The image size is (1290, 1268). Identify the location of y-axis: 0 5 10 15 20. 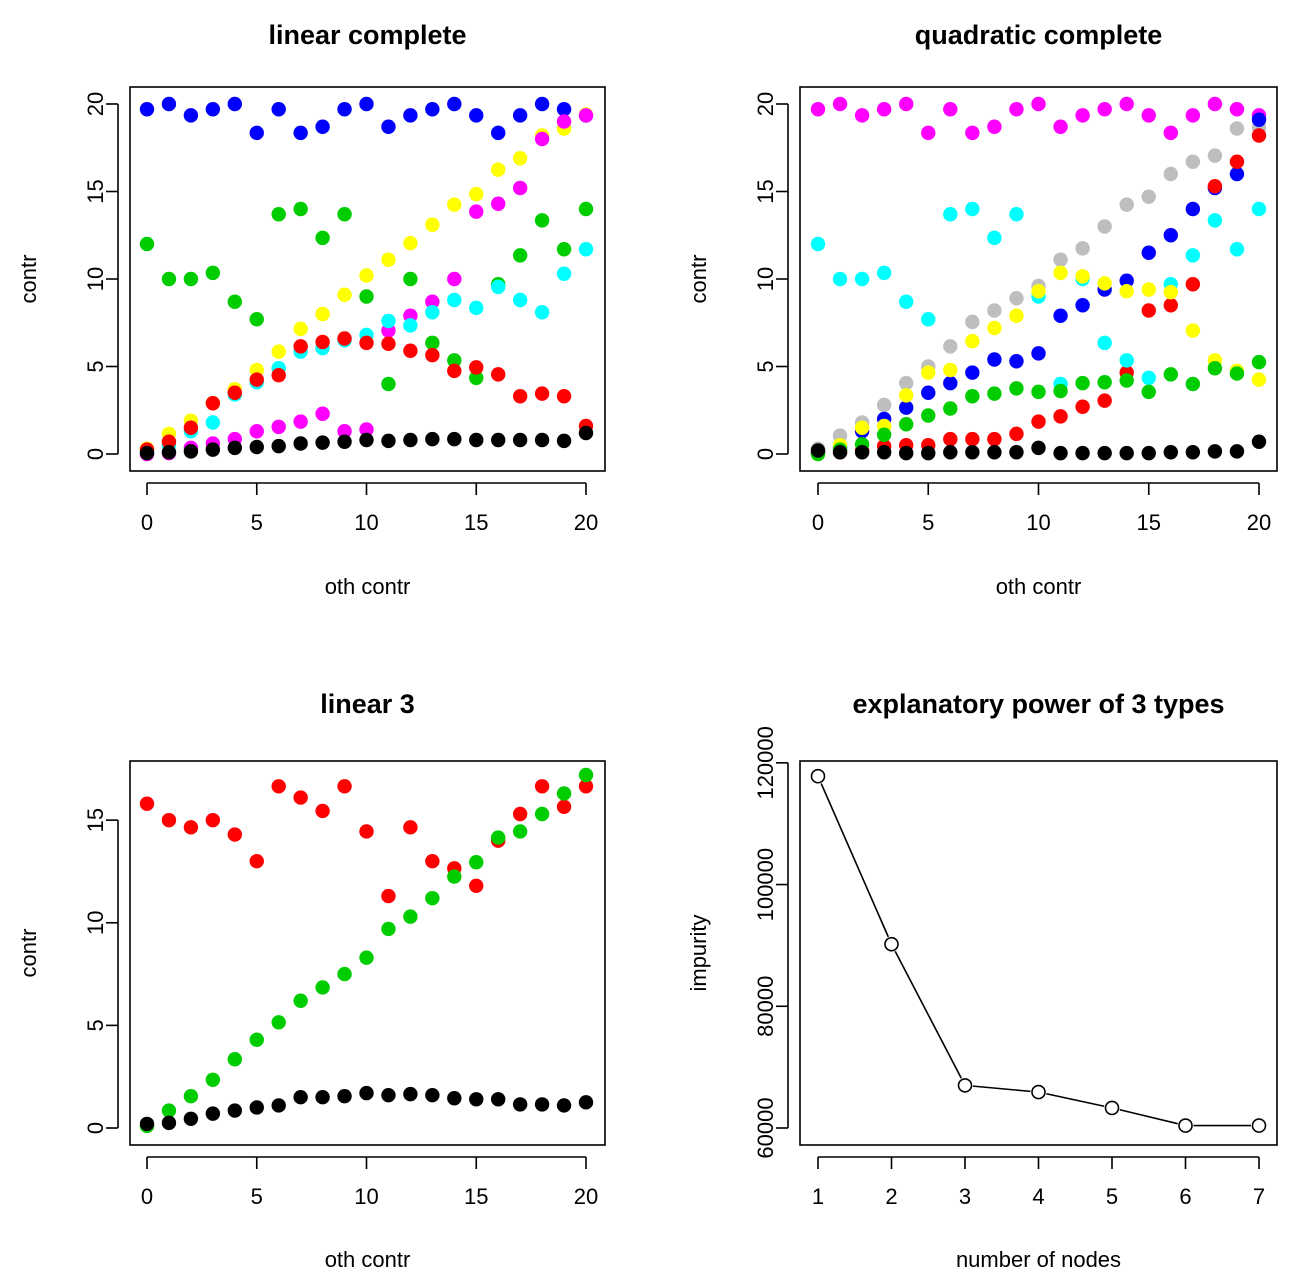
(771, 276).